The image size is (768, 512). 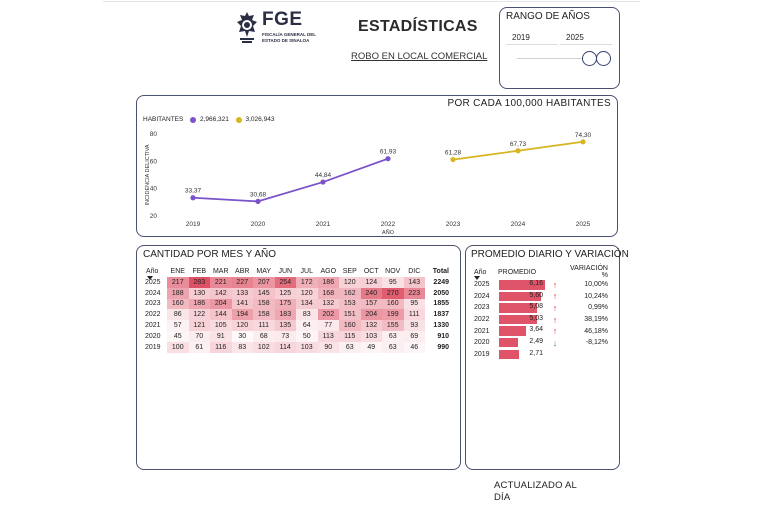 What do you see at coordinates (482, 285) in the screenshot?
I see `daily-row-year: 2025` at bounding box center [482, 285].